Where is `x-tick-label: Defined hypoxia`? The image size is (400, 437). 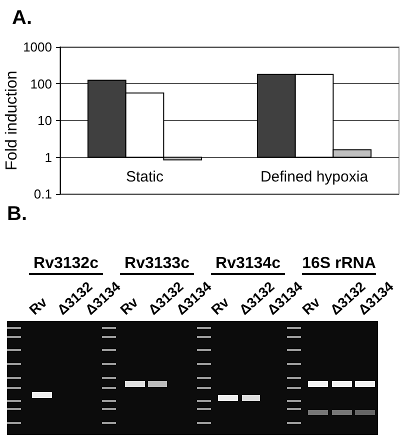 x-tick-label: Defined hypoxia is located at coordinates (314, 177).